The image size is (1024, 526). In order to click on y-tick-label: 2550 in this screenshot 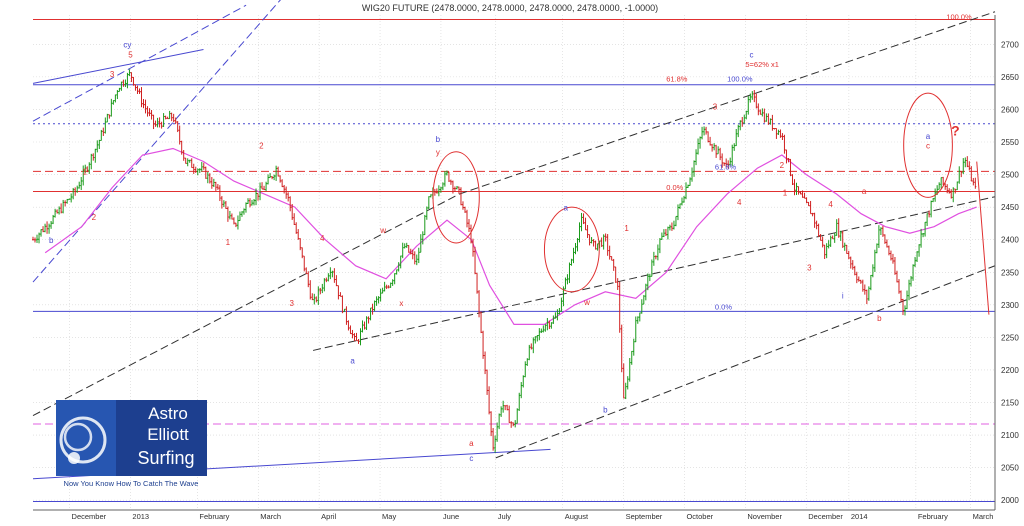, I will do `click(1010, 142)`.